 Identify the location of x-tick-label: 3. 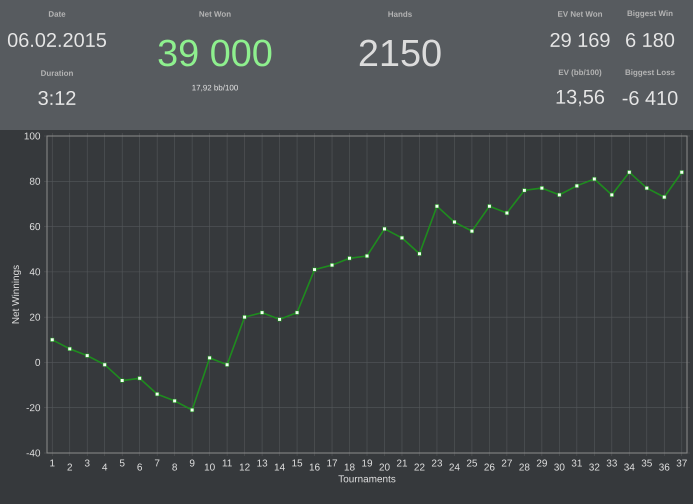
(87, 463).